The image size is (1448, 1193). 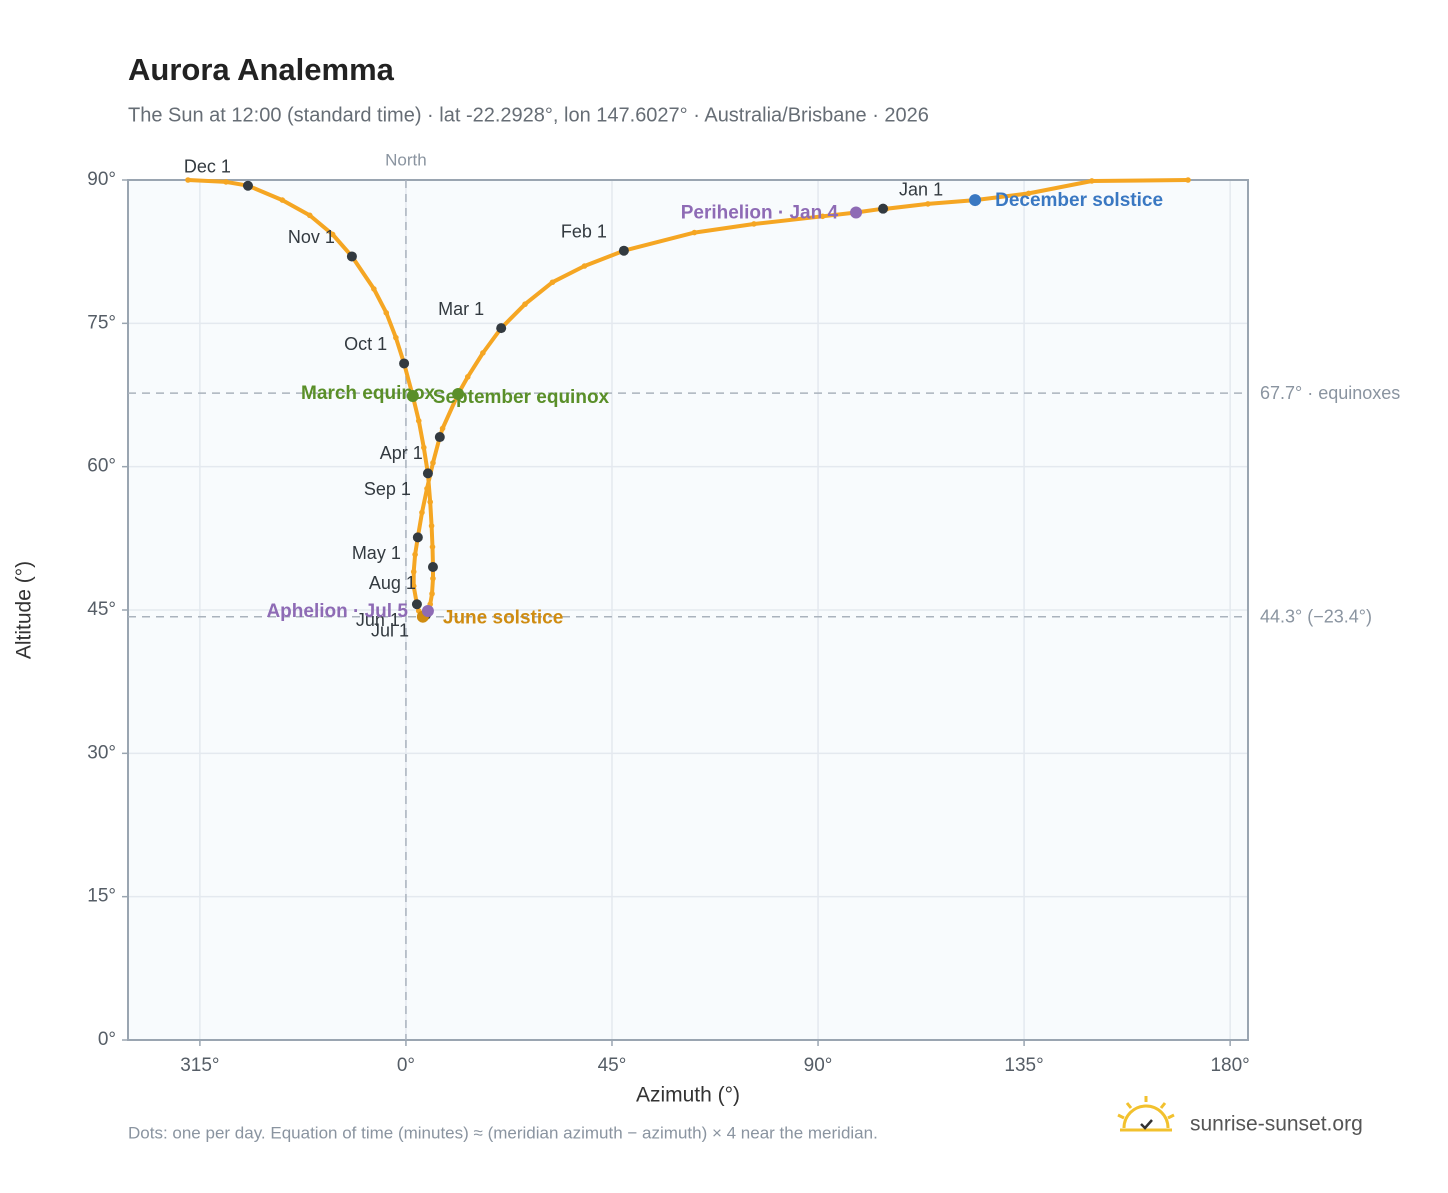 I want to click on chart-title: Aurora Analemma, so click(x=261, y=69).